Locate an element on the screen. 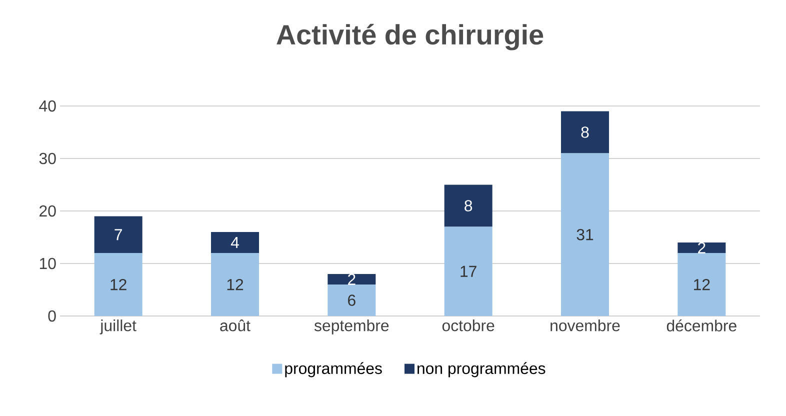 Image resolution: width=786 pixels, height=416 pixels. x-tick-label: septembre is located at coordinates (351, 327).